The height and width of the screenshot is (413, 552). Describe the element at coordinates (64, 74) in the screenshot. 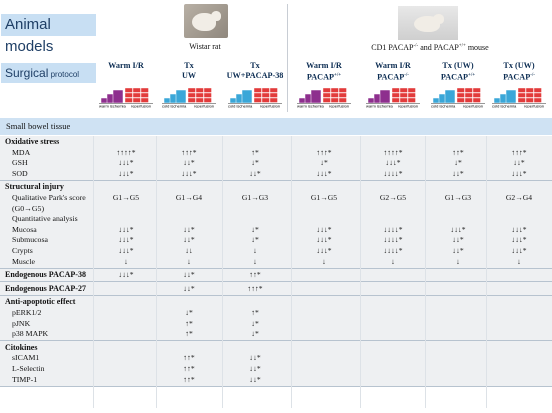

I see `surgical-sub: protocol` at that location.